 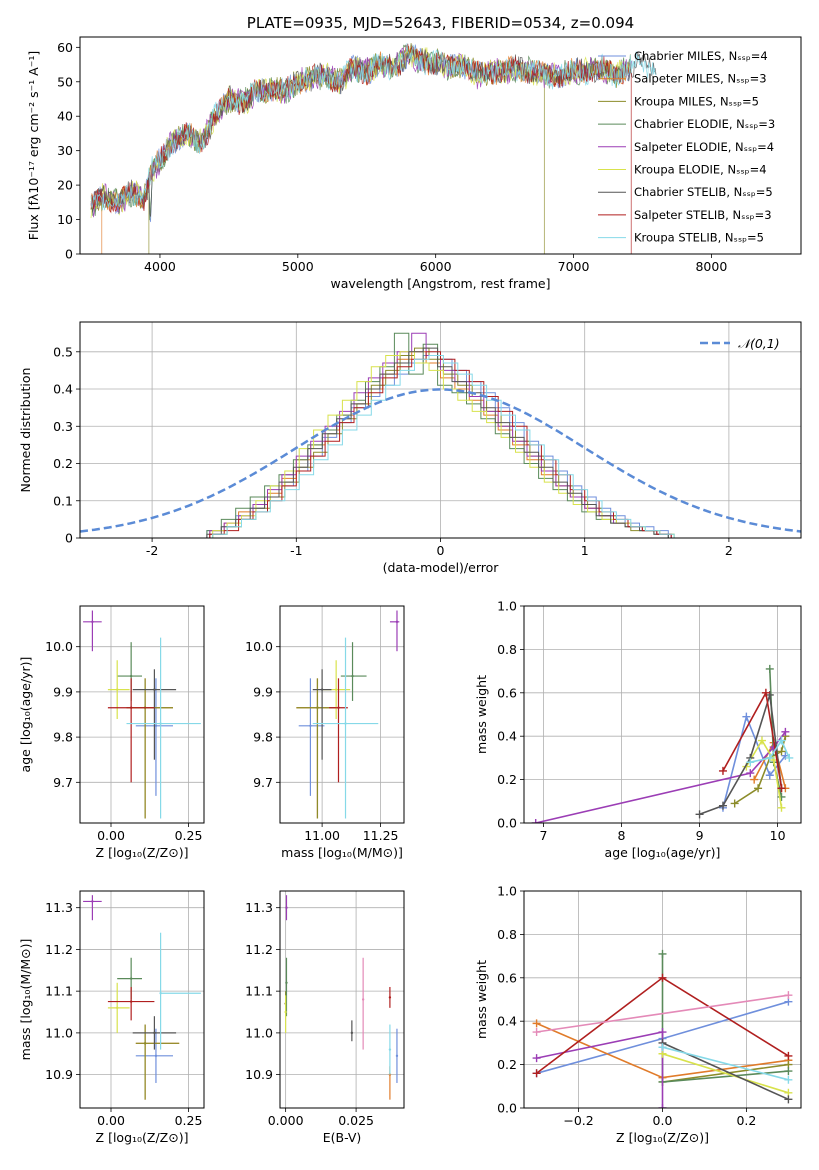 I want to click on legend-label: Salpeter ELODIE, Nₛₛₚ=4, so click(x=704, y=147).